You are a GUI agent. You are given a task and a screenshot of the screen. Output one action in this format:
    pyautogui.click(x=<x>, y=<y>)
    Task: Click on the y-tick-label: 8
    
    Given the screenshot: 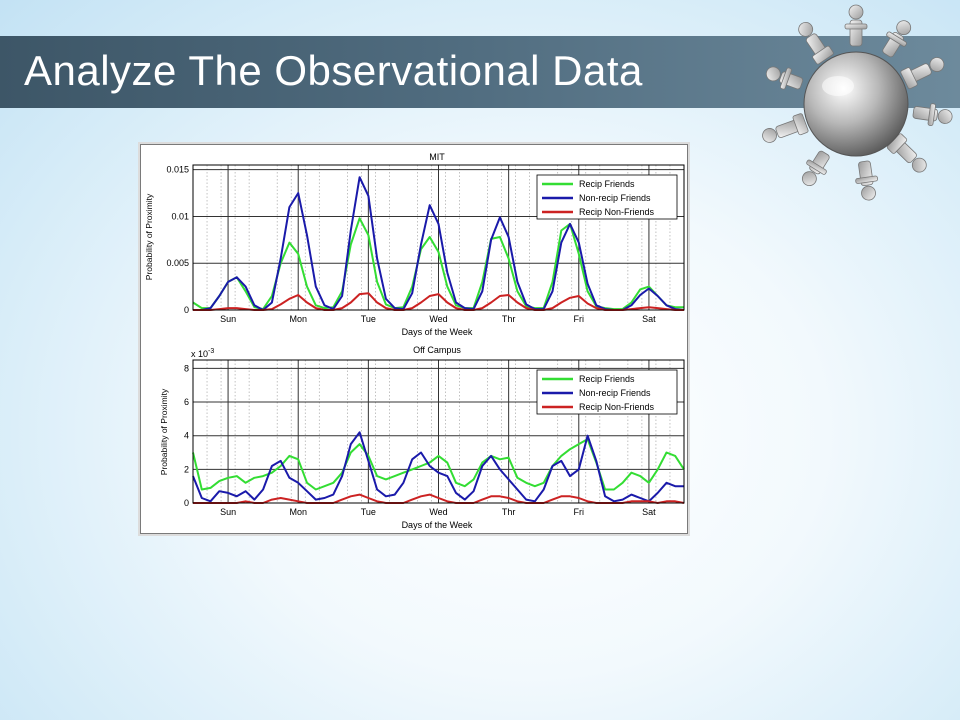 What is the action you would take?
    pyautogui.click(x=186, y=368)
    